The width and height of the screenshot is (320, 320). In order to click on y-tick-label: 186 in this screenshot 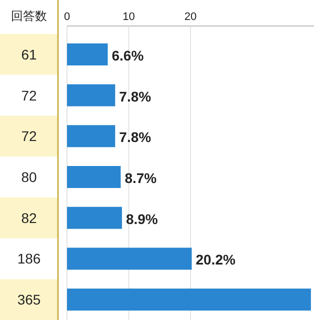, I will do `click(29, 258)`.